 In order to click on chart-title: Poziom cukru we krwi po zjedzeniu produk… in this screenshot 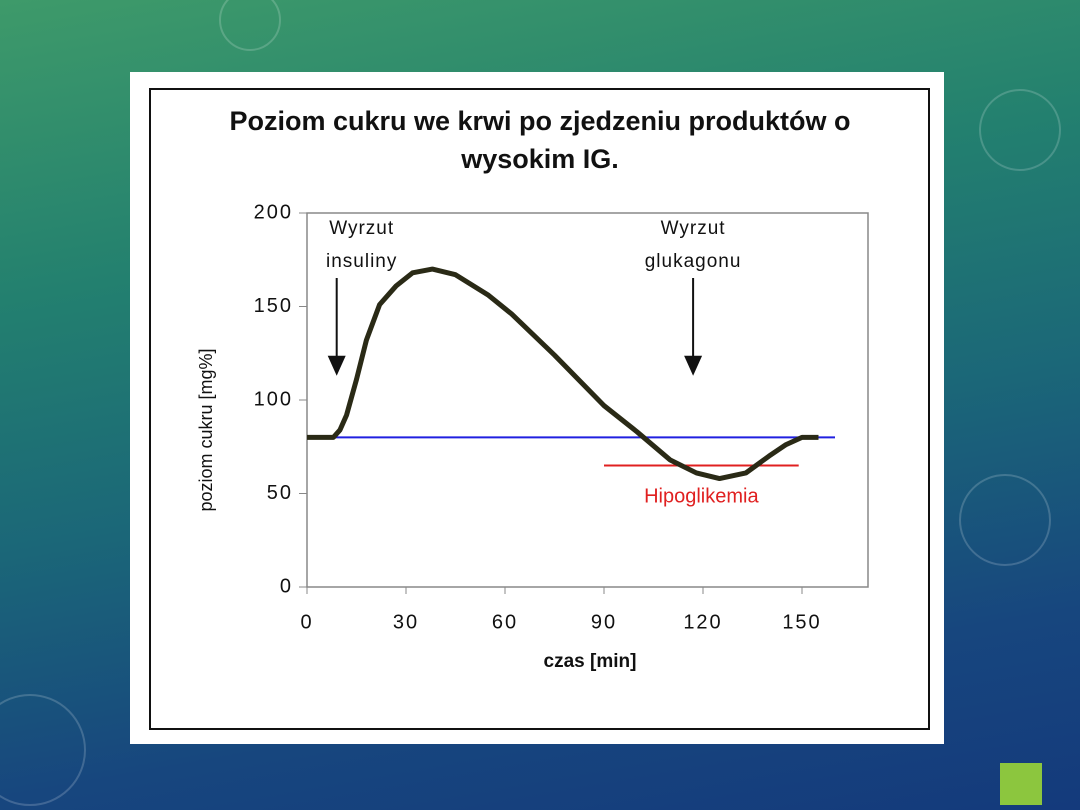, I will do `click(540, 140)`.